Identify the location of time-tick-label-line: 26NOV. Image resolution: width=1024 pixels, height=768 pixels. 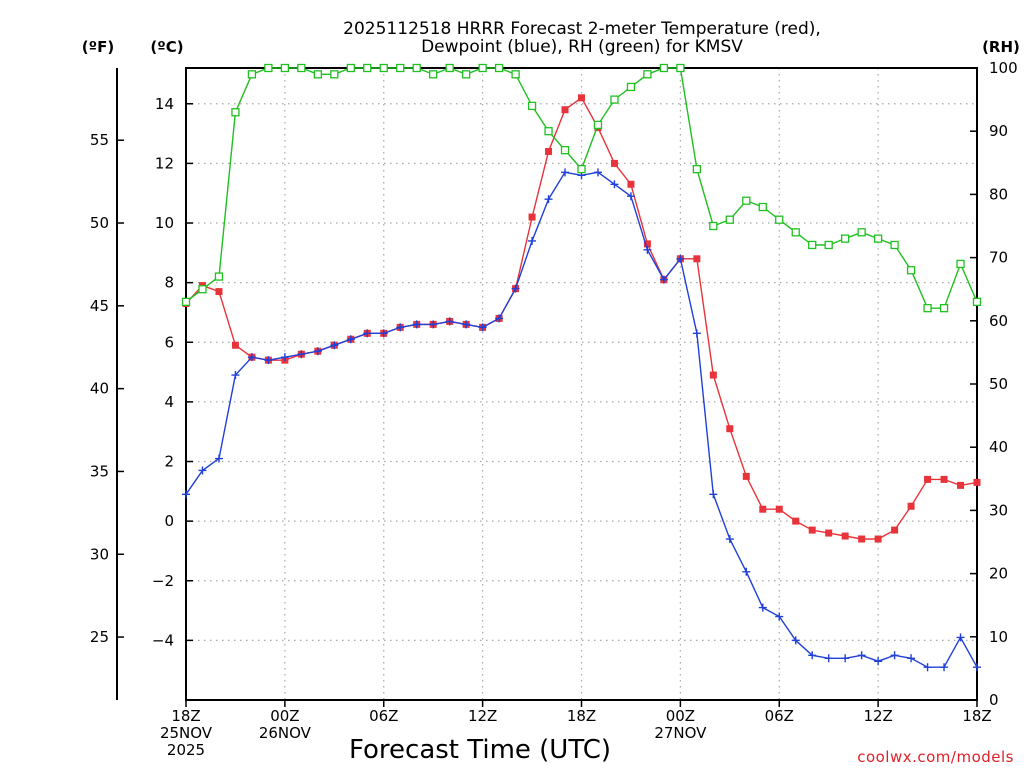
(285, 733).